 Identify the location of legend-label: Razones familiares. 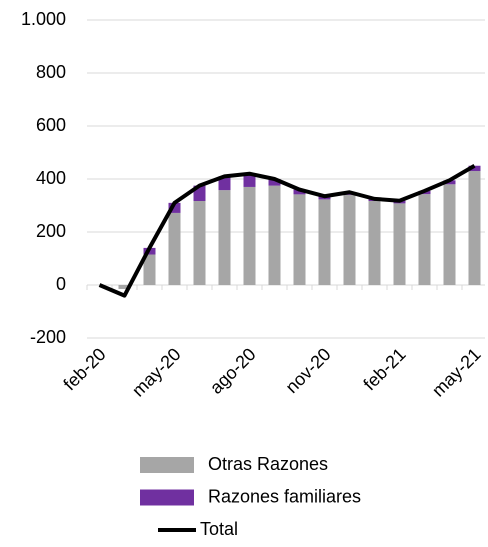
(284, 496).